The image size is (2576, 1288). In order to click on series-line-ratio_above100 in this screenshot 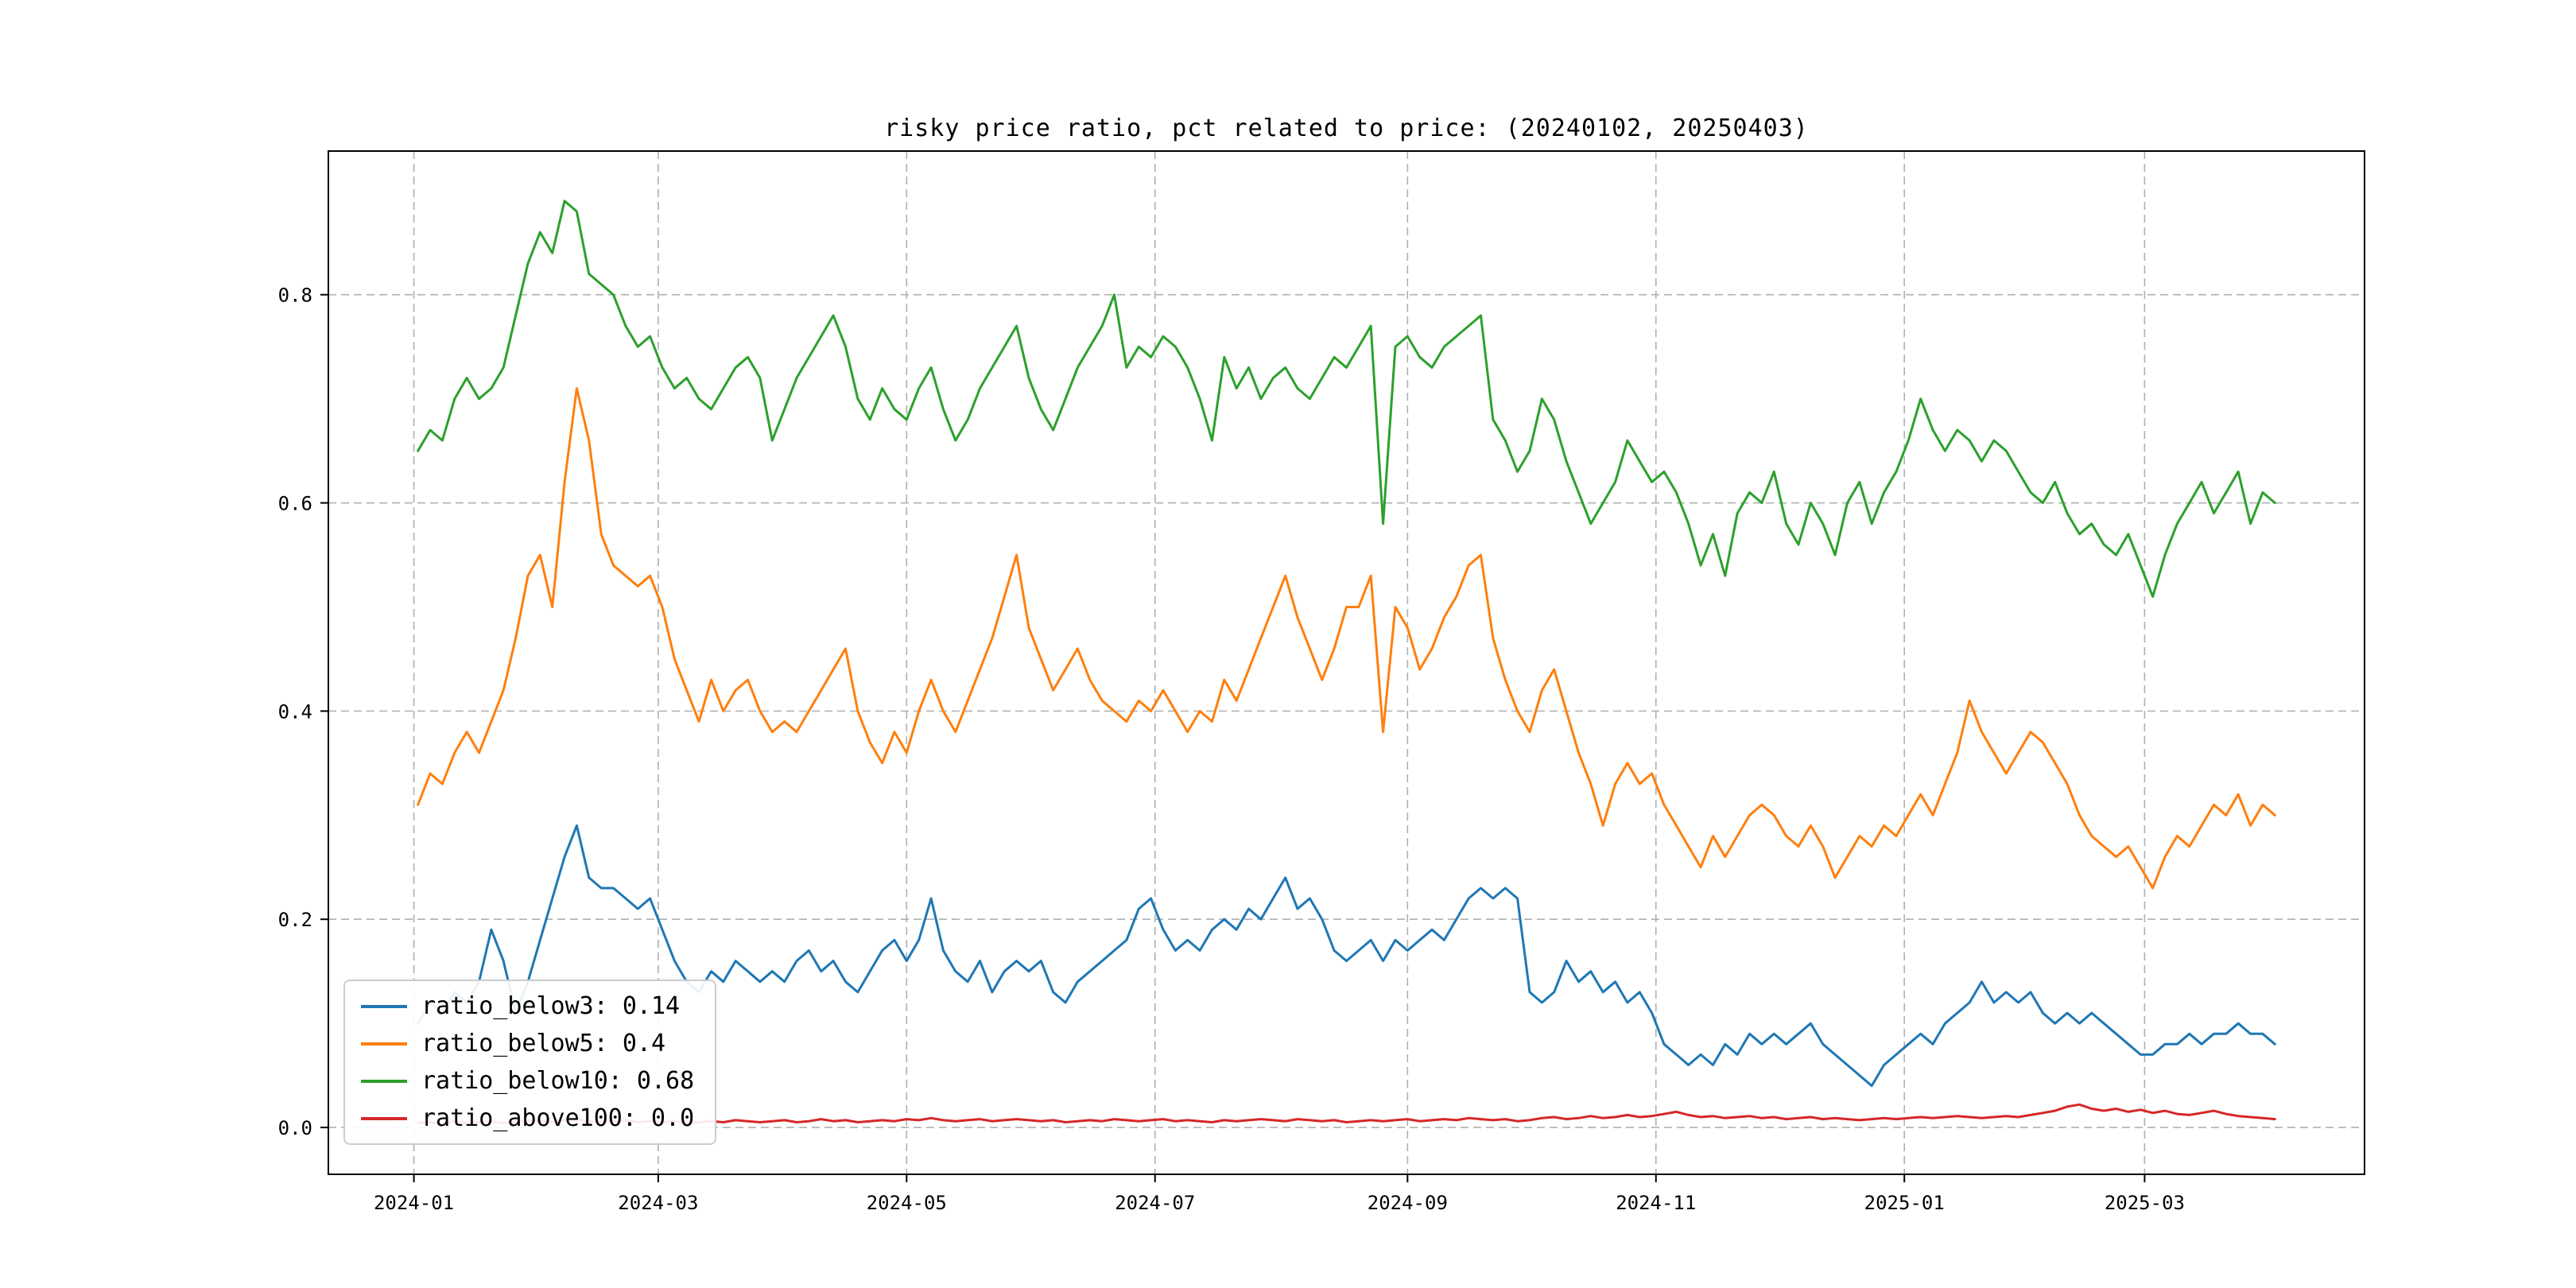, I will do `click(1346, 1115)`.